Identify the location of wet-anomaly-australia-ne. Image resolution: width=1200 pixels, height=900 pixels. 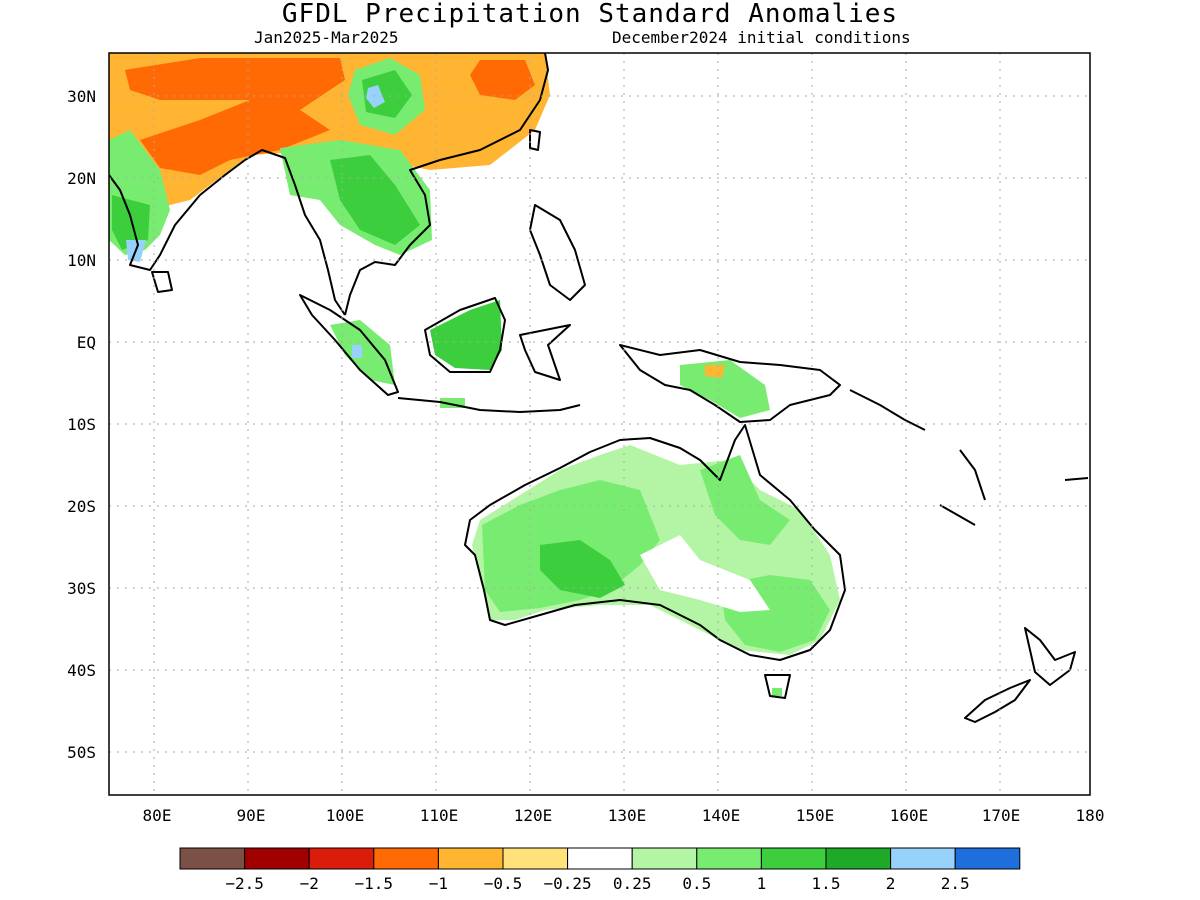
(745, 500).